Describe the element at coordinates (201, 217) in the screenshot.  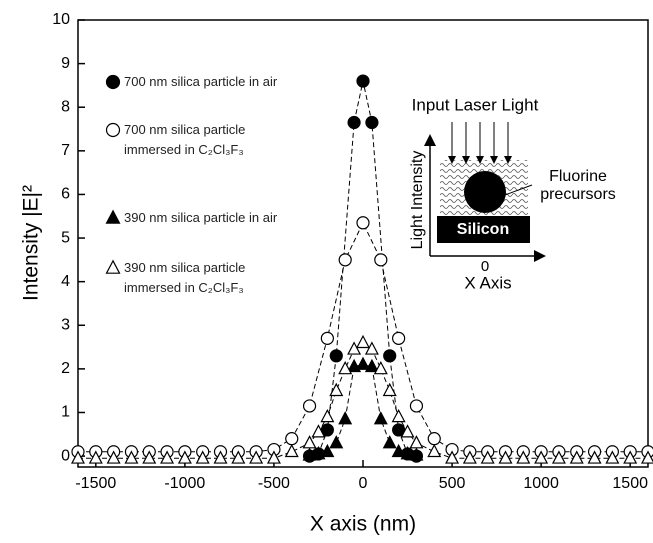
I see `legend-label: 390 nm silica particle in air` at that location.